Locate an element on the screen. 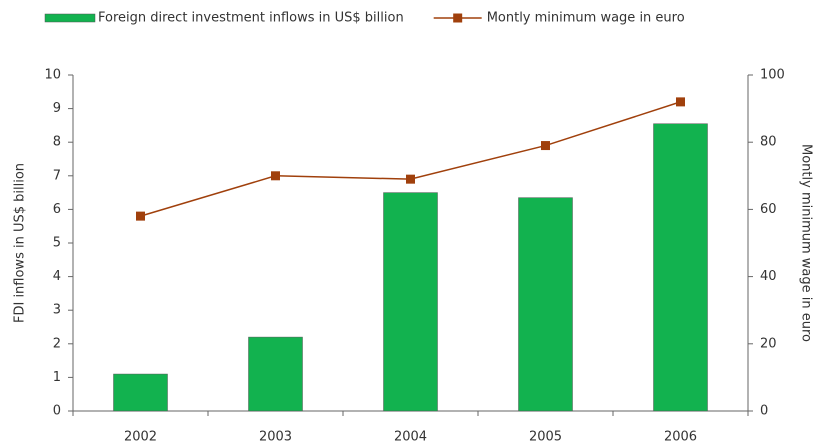 The width and height of the screenshot is (823, 447). x-tick-label: 2002 is located at coordinates (140, 437).